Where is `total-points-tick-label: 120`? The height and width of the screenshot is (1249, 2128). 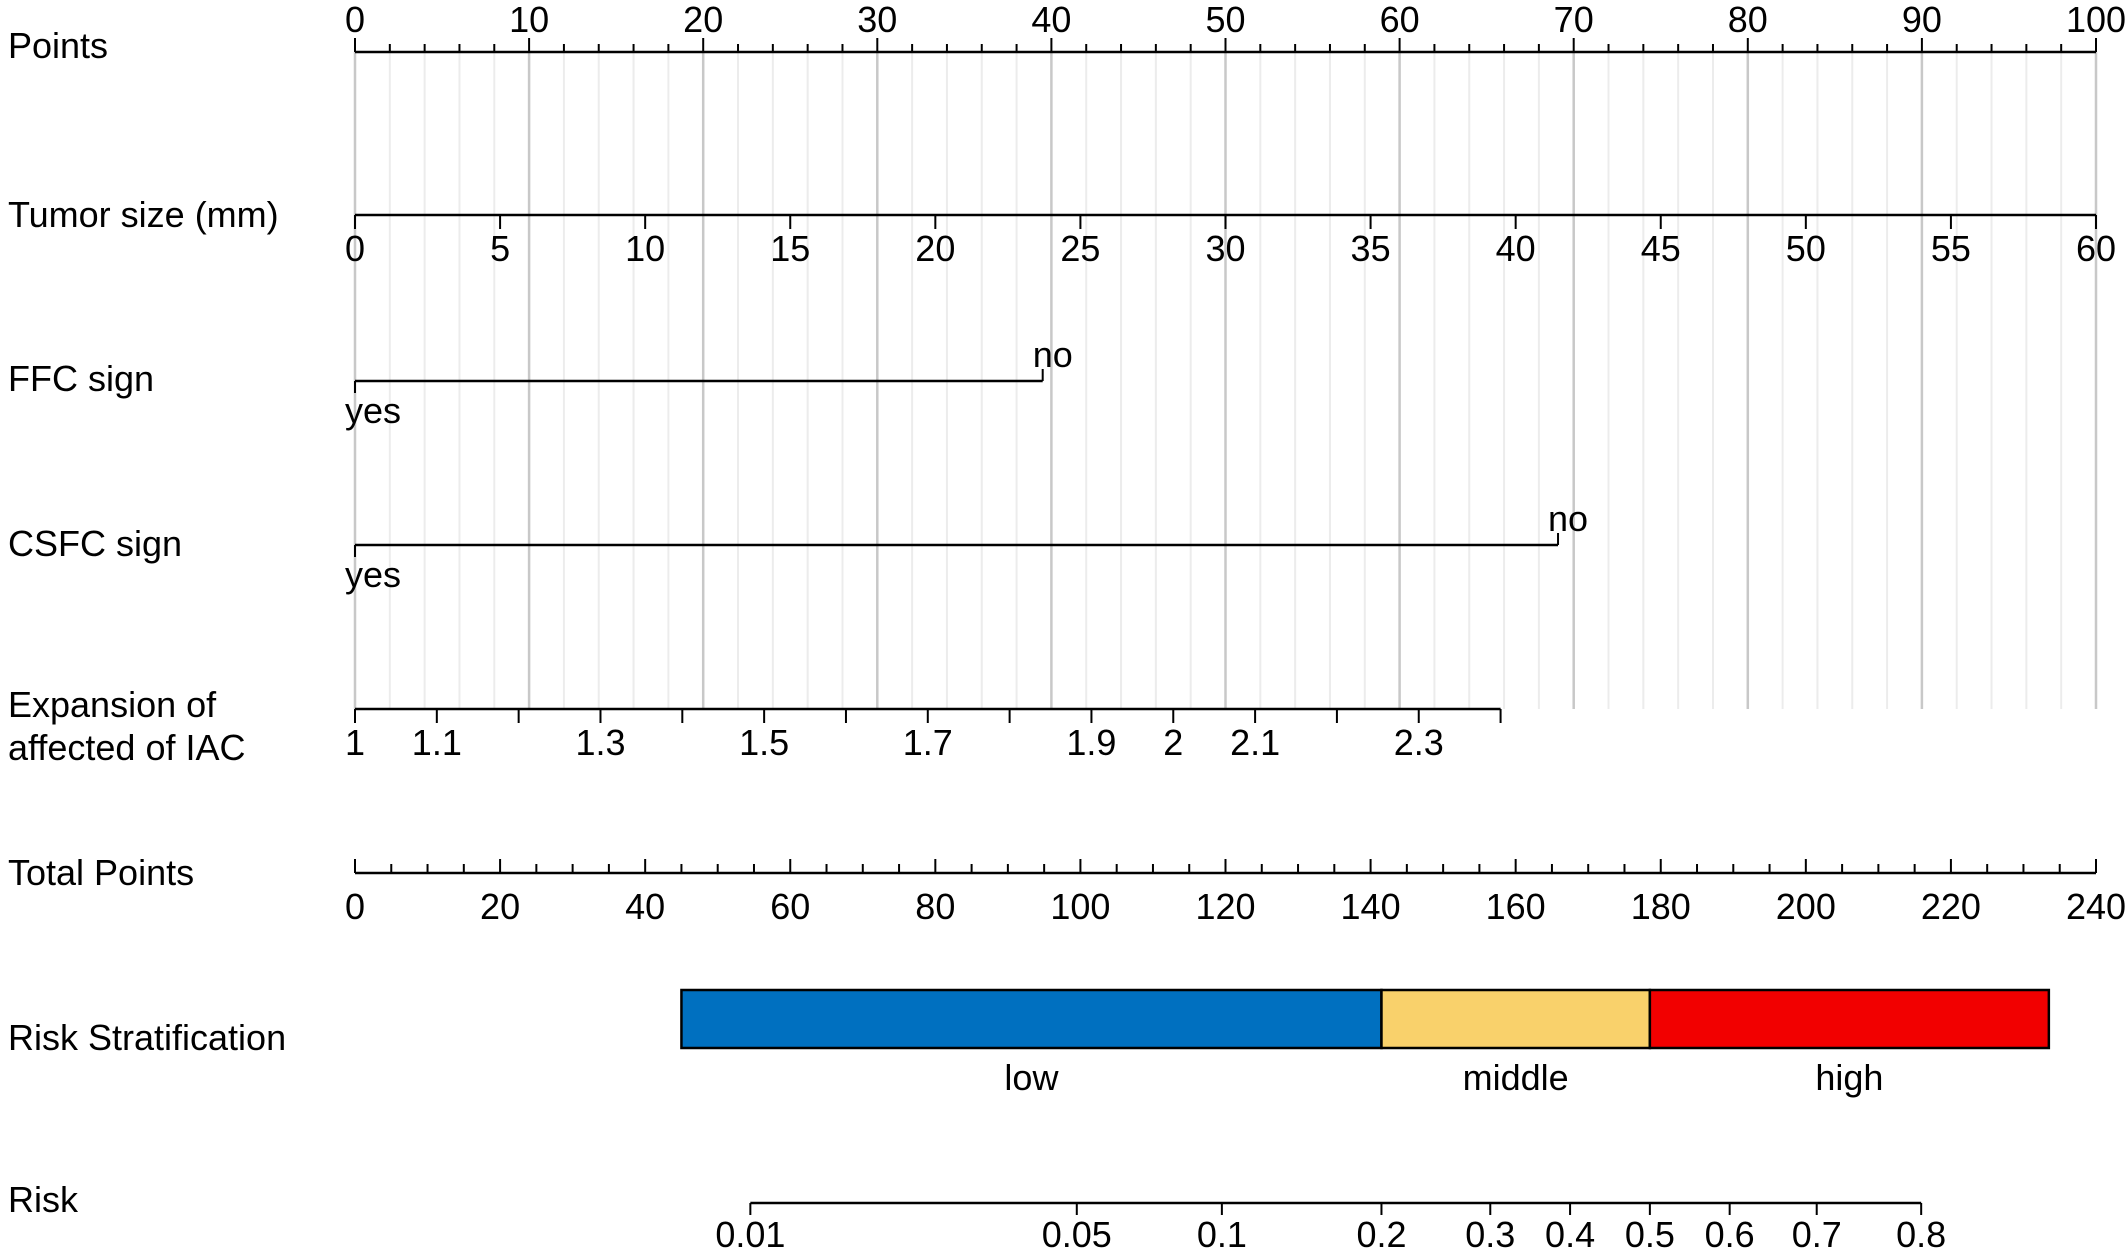 total-points-tick-label: 120 is located at coordinates (1225, 906).